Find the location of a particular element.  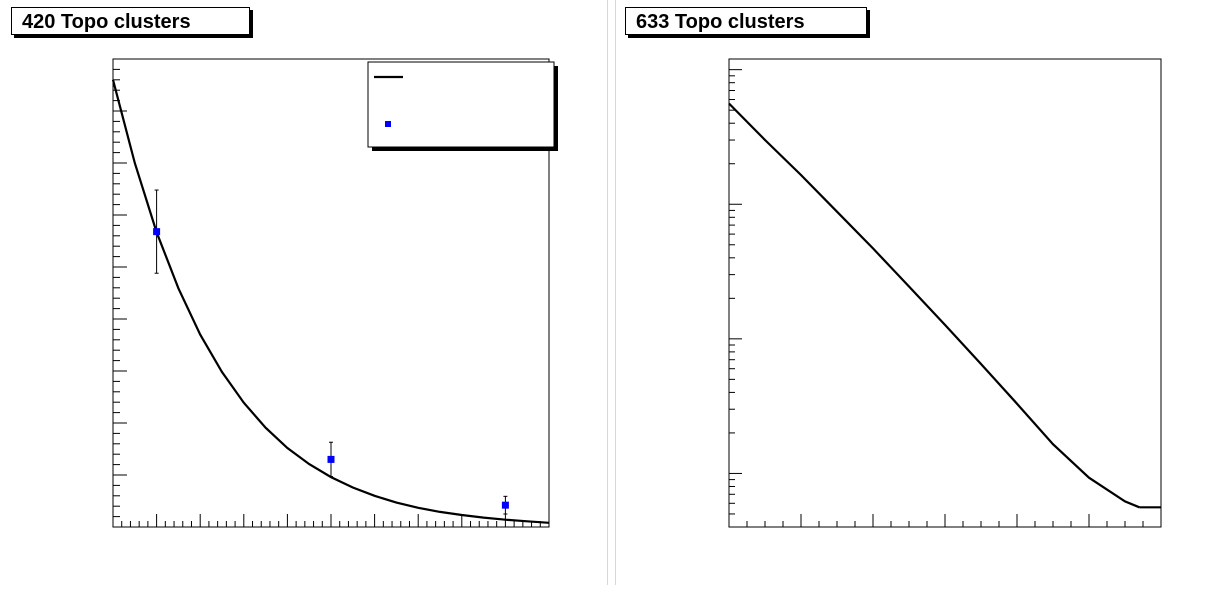

chart-title: 420 Topo clusters is located at coordinates (130, 21).